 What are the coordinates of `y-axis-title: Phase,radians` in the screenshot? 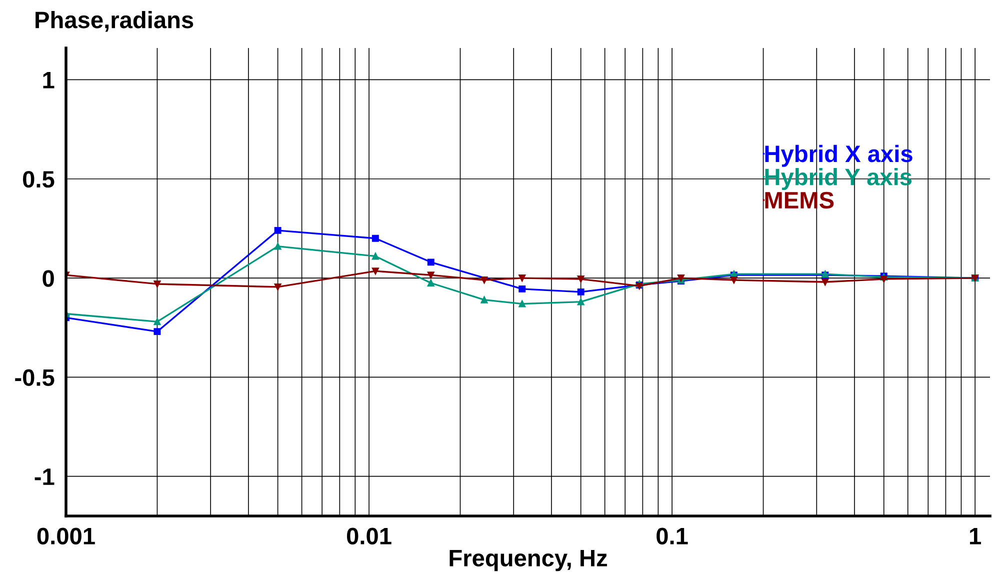 It's located at (115, 21).